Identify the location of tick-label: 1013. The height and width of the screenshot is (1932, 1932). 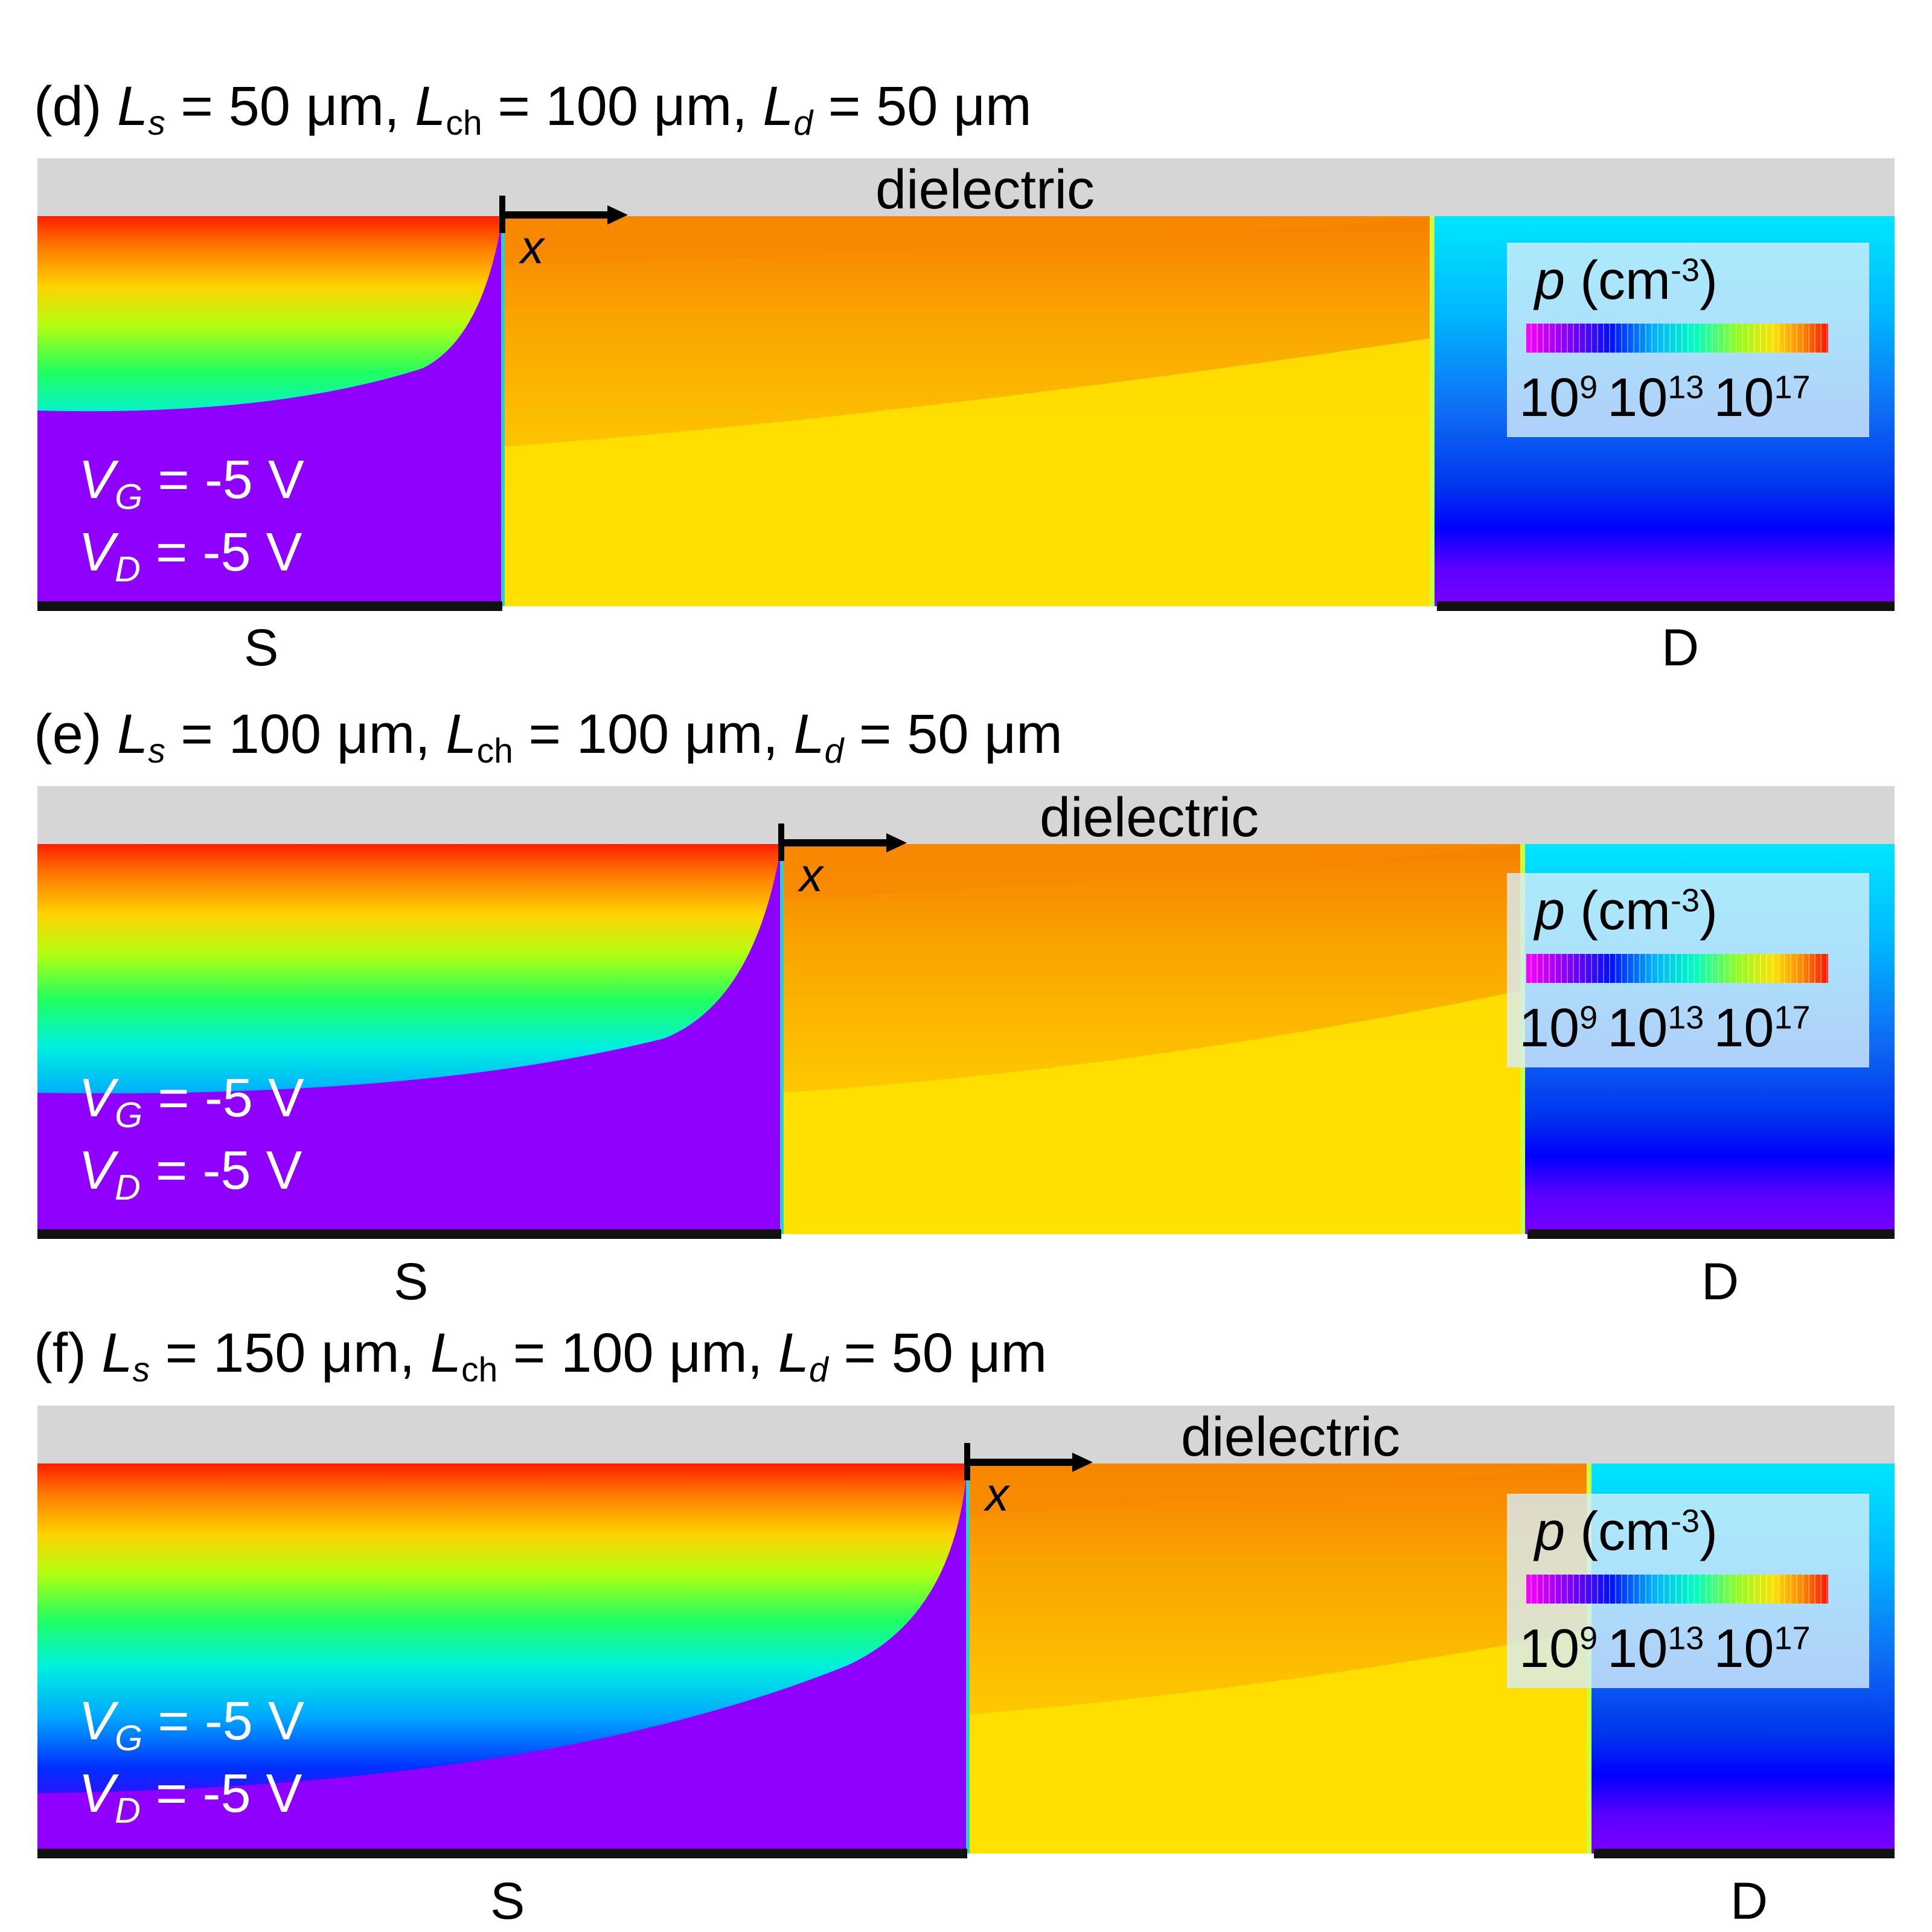
(1655, 1028).